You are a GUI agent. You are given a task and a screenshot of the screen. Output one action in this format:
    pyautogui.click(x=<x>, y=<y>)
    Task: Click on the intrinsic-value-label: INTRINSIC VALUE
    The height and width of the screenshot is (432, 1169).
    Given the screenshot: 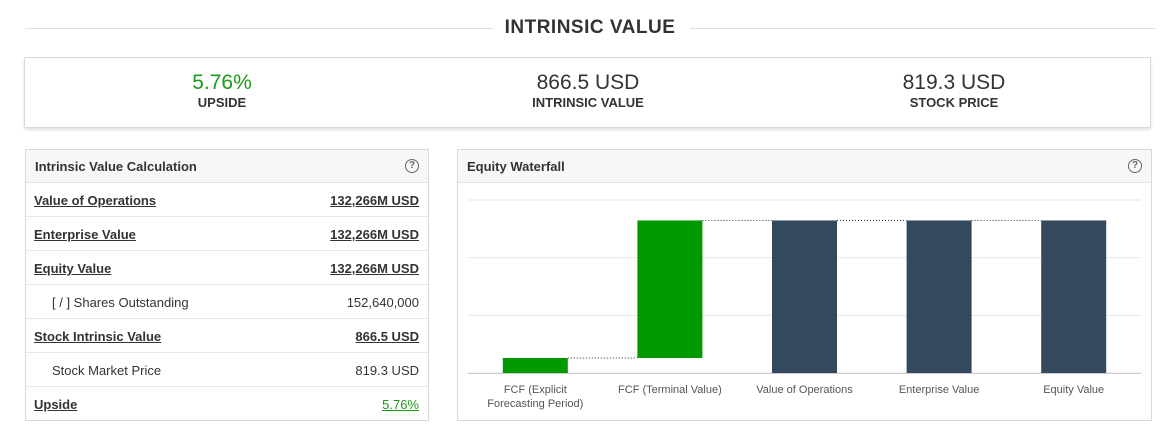 What is the action you would take?
    pyautogui.click(x=588, y=102)
    